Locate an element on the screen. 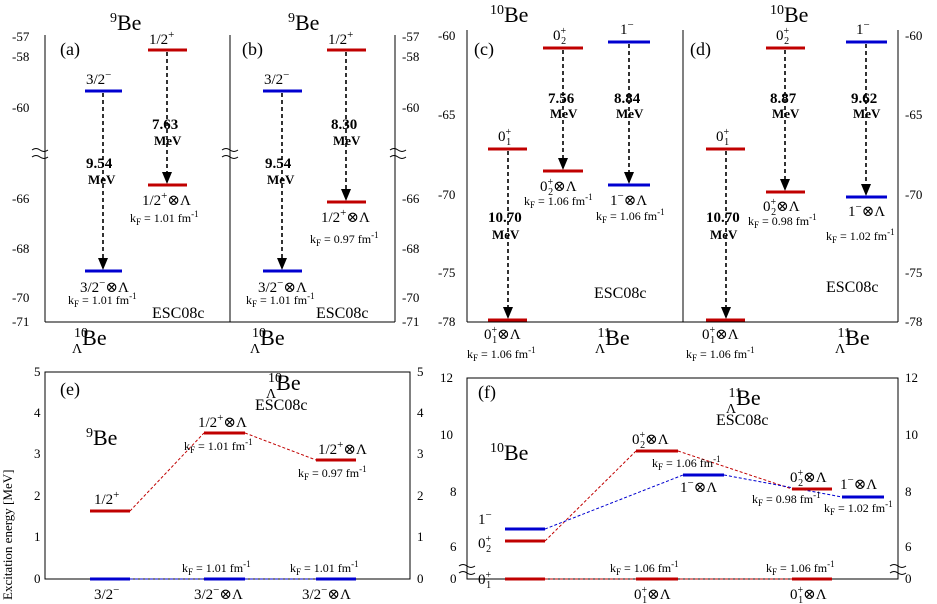 Image resolution: width=937 pixels, height=604 pixels. gap-value: 7.63 is located at coordinates (165, 125).